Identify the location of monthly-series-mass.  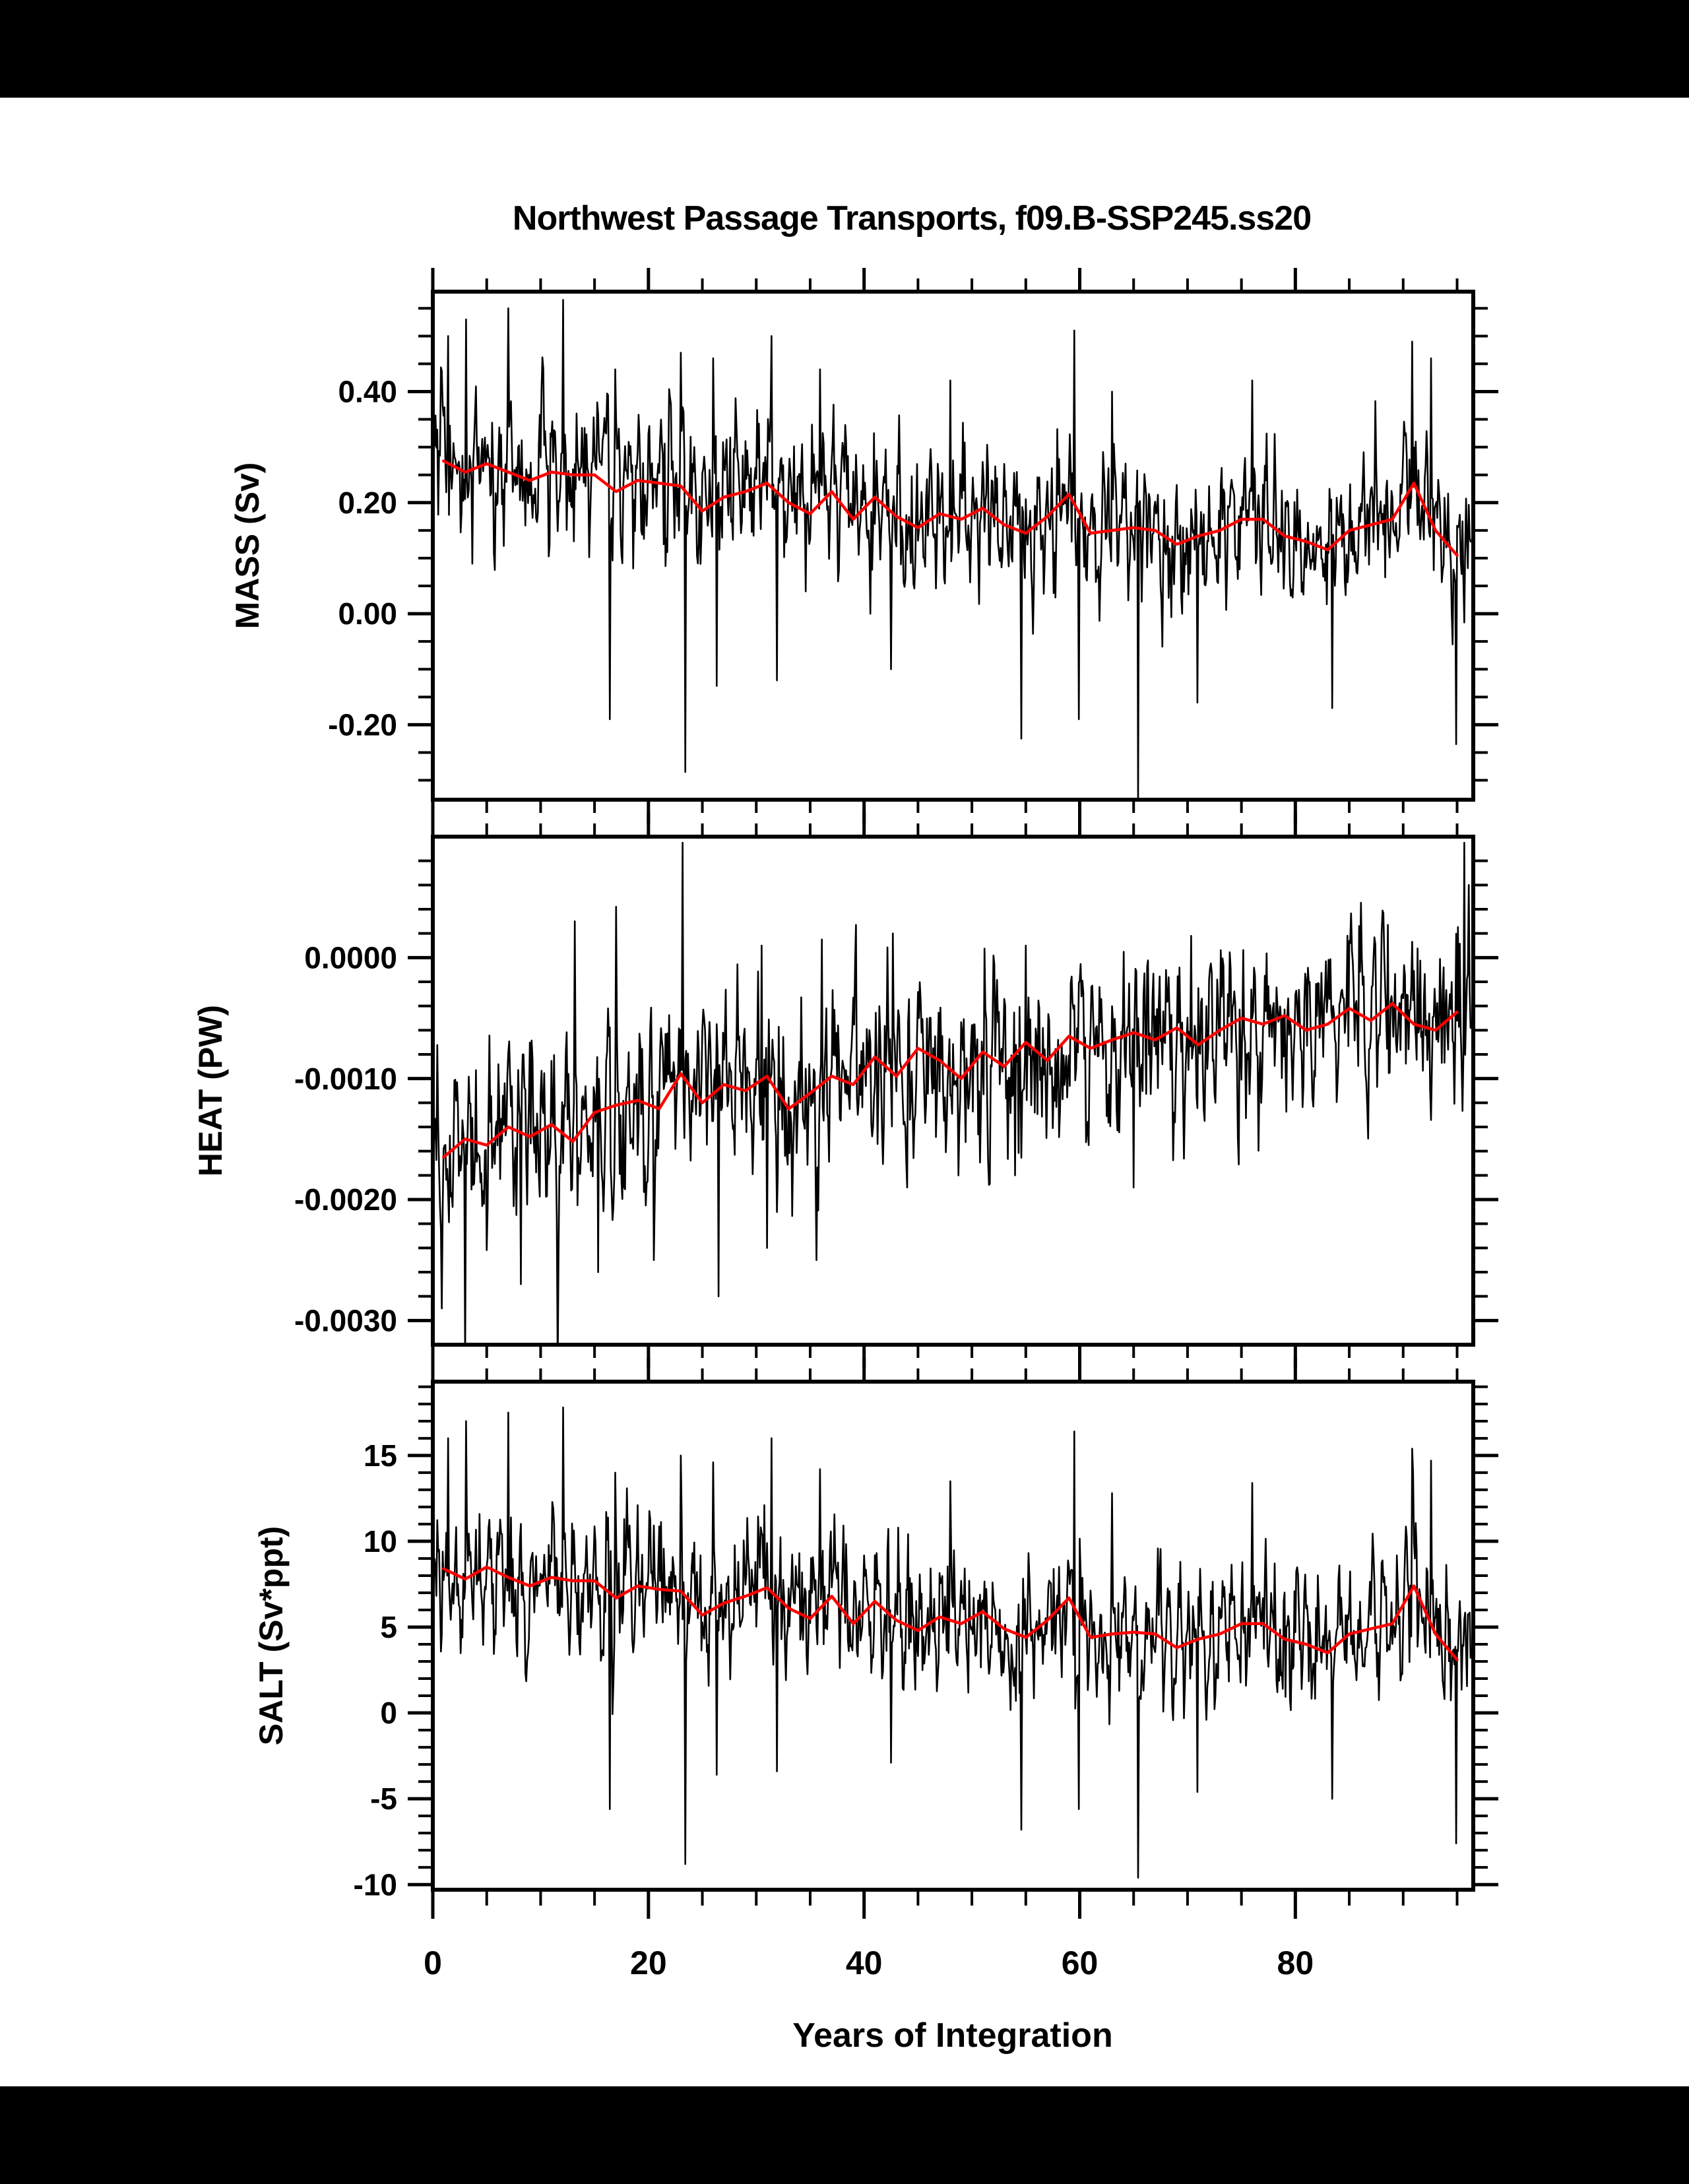
(953, 548).